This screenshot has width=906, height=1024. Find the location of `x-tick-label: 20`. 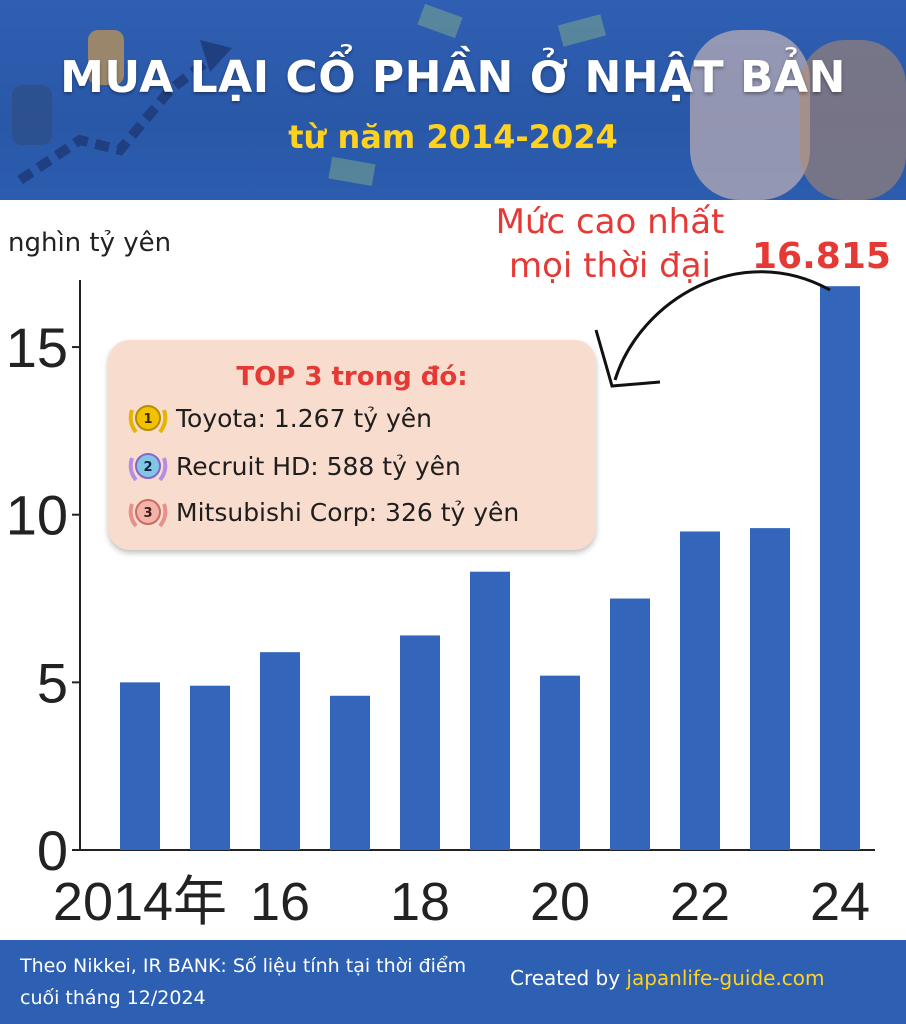

x-tick-label: 20 is located at coordinates (560, 902).